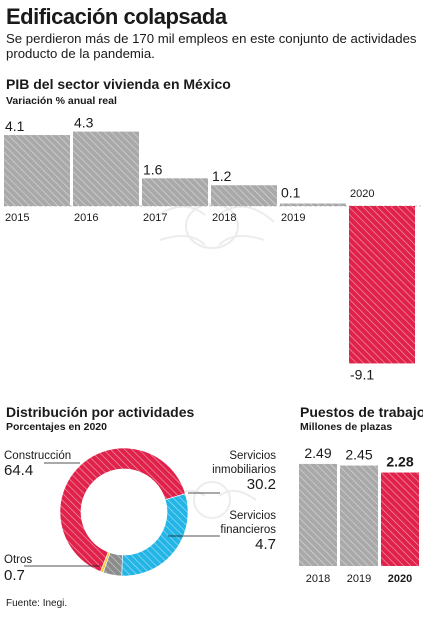 Image resolution: width=423 pixels, height=620 pixels. Describe the element at coordinates (86, 218) in the screenshot. I see `pib-tick-label: 2016` at that location.